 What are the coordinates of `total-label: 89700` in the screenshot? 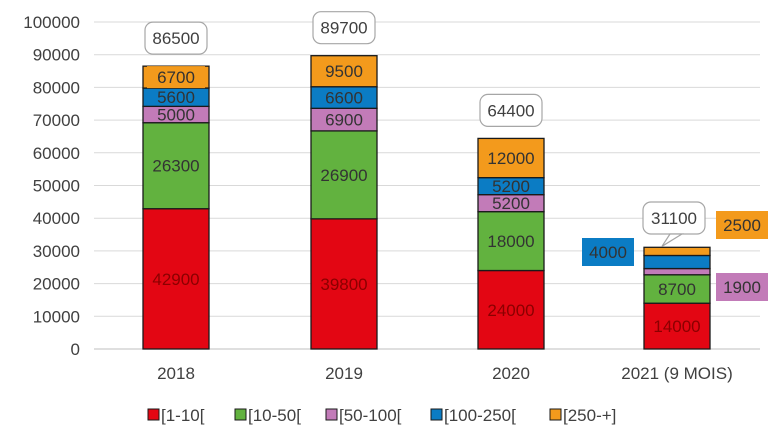 It's located at (343, 28).